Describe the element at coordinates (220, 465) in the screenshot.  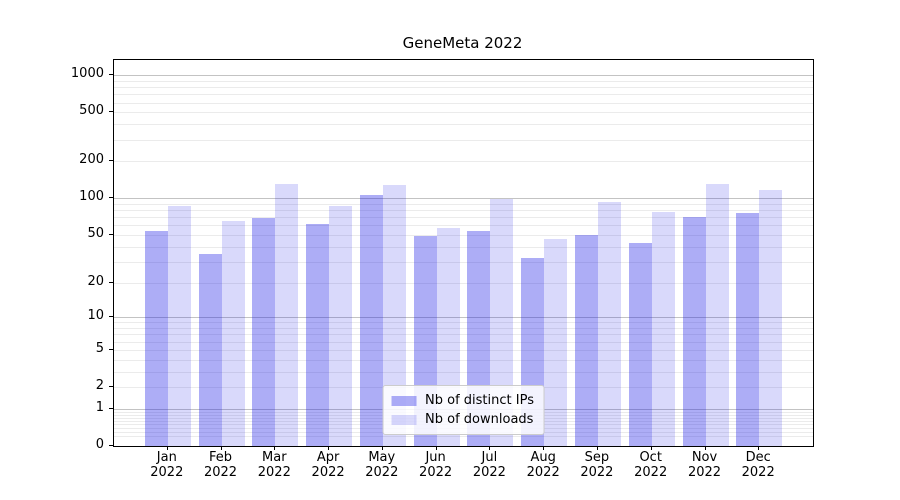
I see `x-tick-label: Feb 2022` at that location.